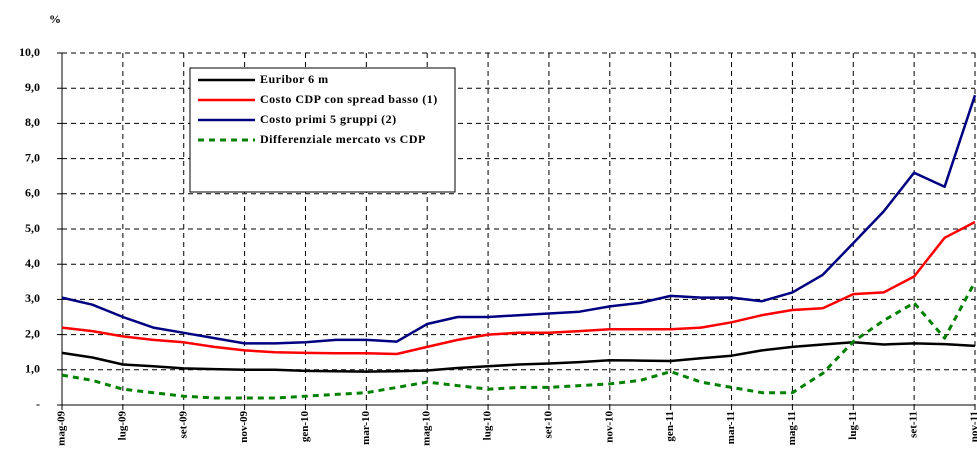 This screenshot has height=468, width=977. What do you see at coordinates (305, 427) in the screenshot?
I see `x-tick-label: gen-10` at bounding box center [305, 427].